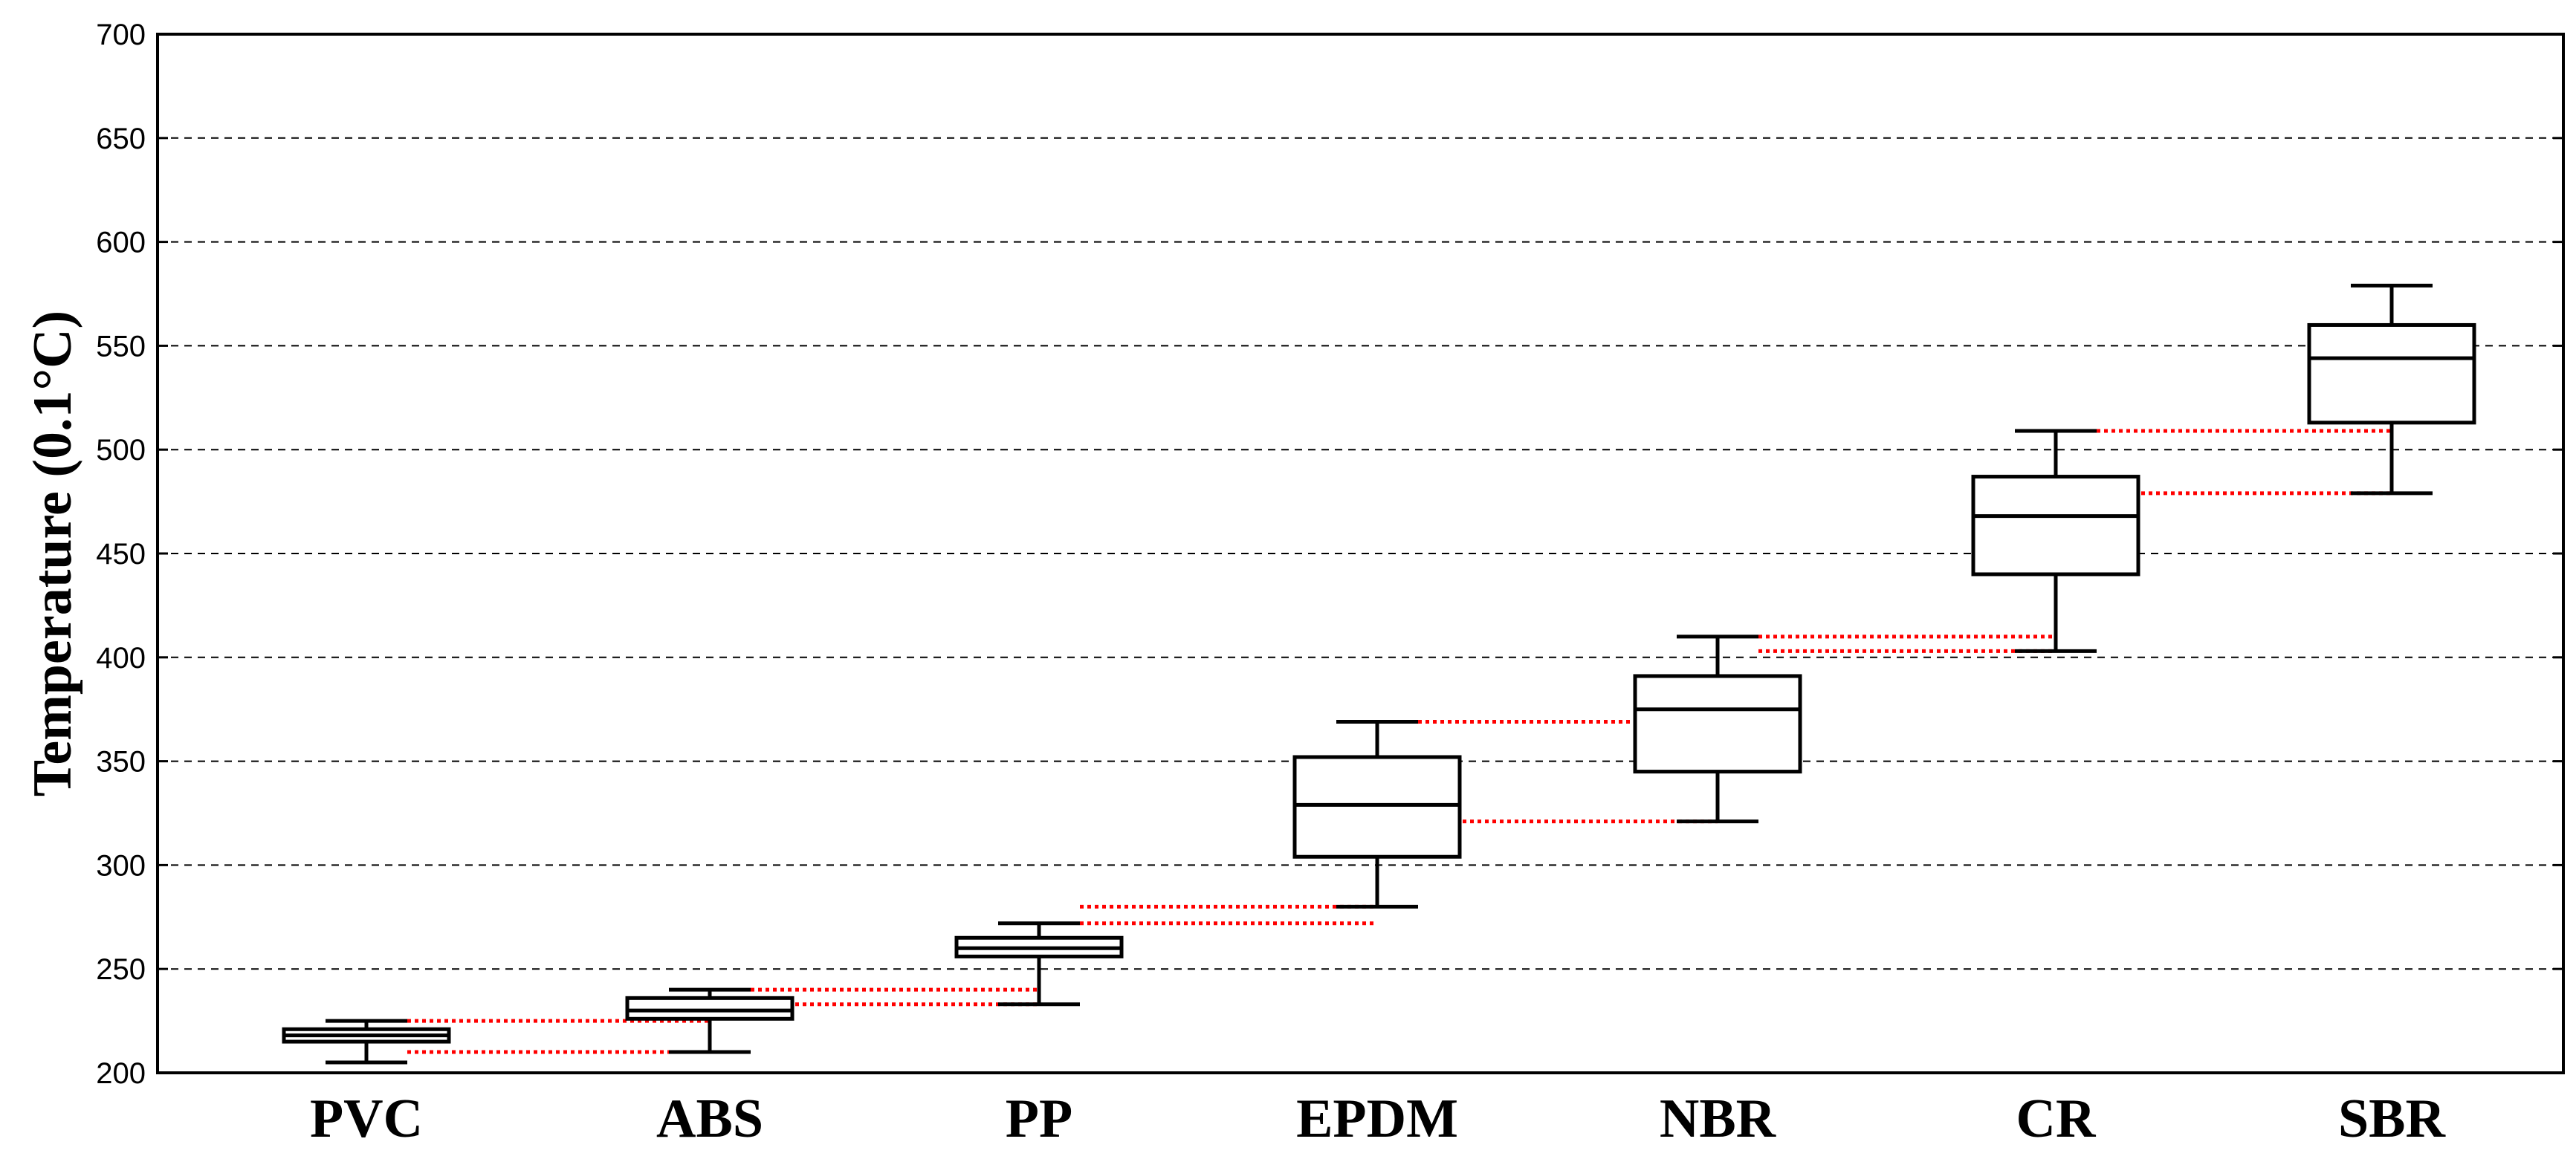 The height and width of the screenshot is (1159, 2576). I want to click on x-label-pvc: PVC, so click(366, 1118).